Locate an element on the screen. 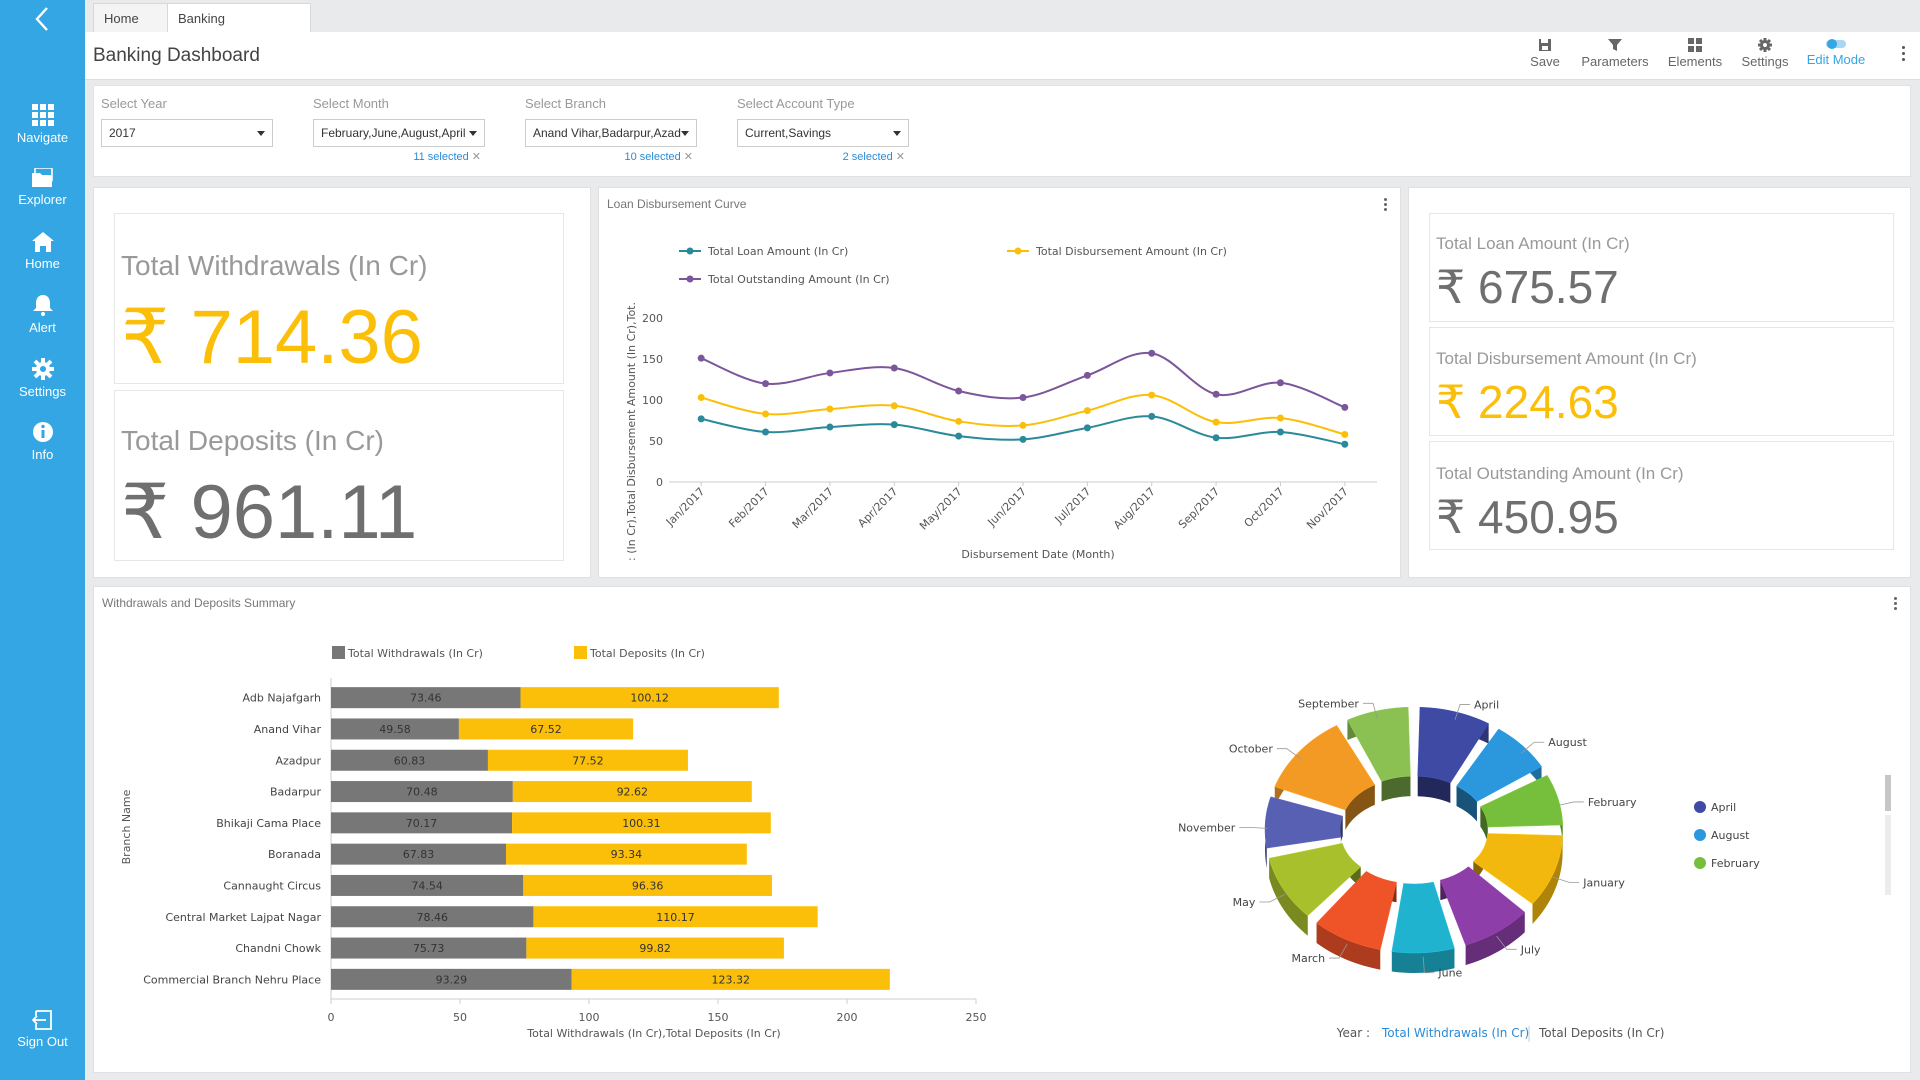 This screenshot has height=1080, width=1920. slice-label: October is located at coordinates (1251, 749).